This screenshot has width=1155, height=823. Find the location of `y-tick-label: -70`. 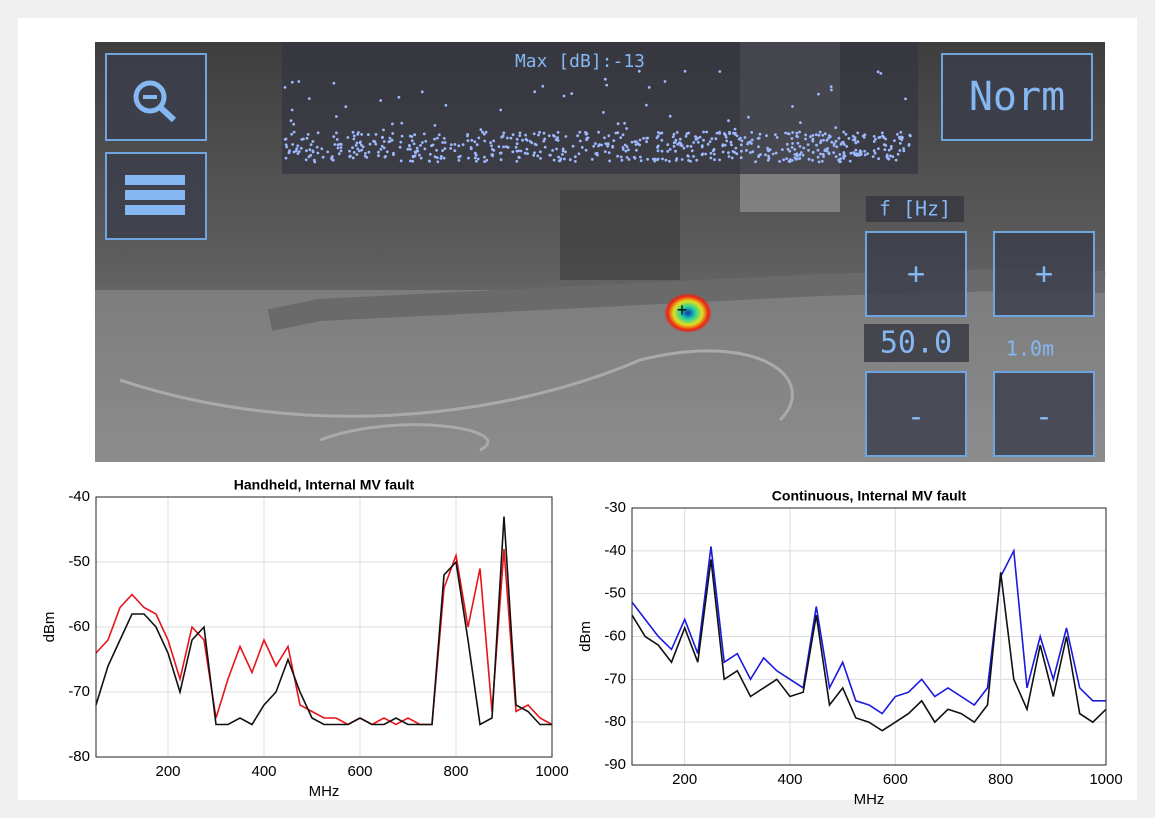

y-tick-label: -70 is located at coordinates (79, 691).